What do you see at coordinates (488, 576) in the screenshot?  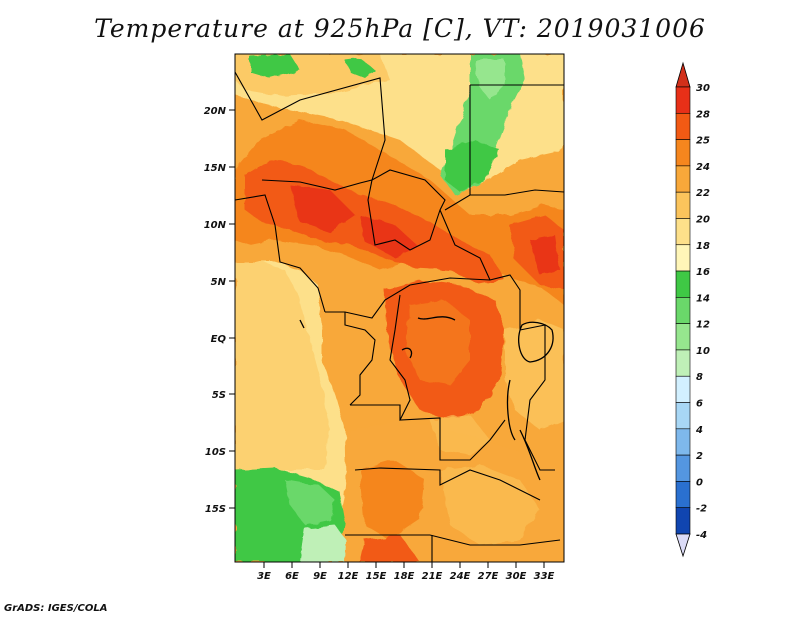 I see `x-tick-label: 27E` at bounding box center [488, 576].